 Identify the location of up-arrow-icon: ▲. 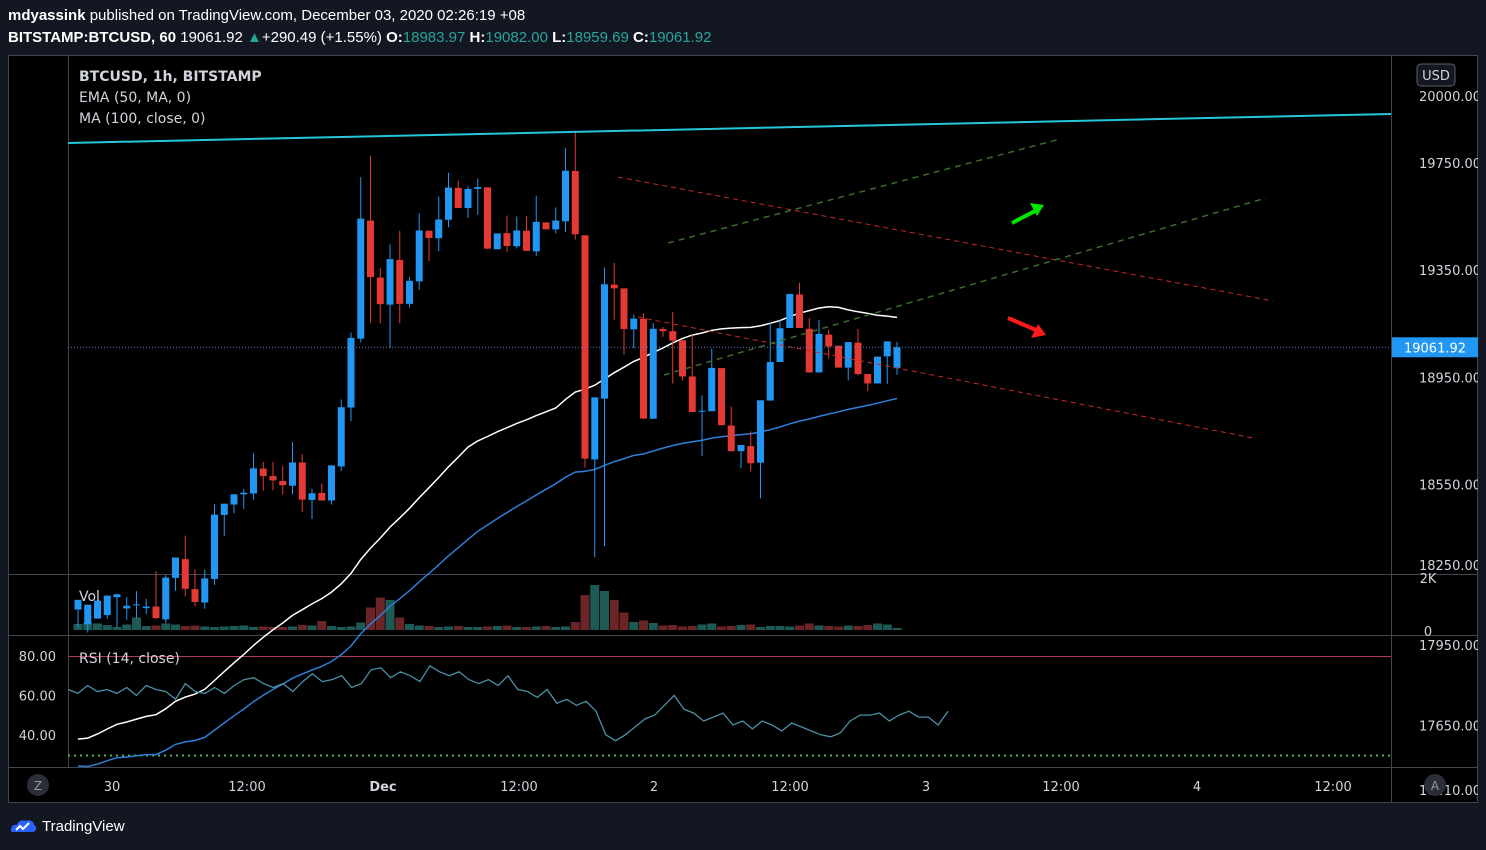
(254, 37).